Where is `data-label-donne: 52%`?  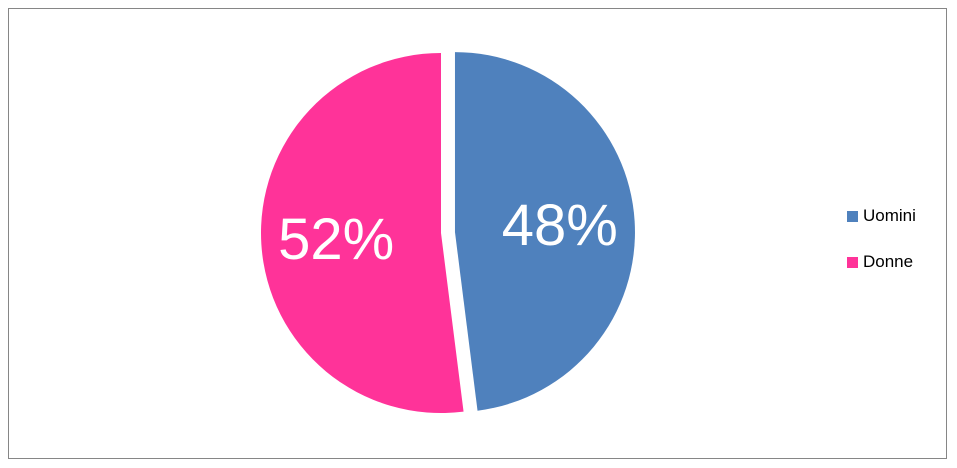
data-label-donne: 52% is located at coordinates (336, 239).